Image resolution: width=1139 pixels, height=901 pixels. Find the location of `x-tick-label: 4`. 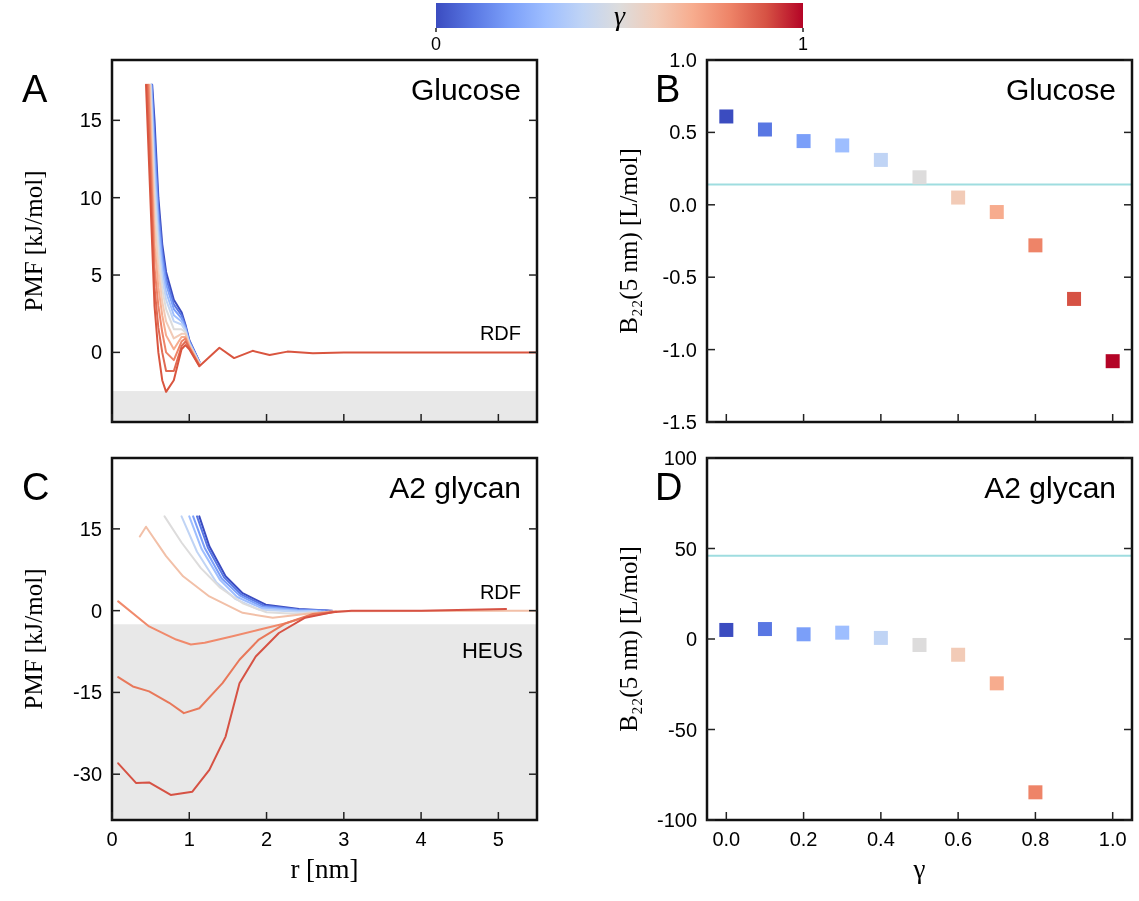

x-tick-label: 4 is located at coordinates (421, 839).